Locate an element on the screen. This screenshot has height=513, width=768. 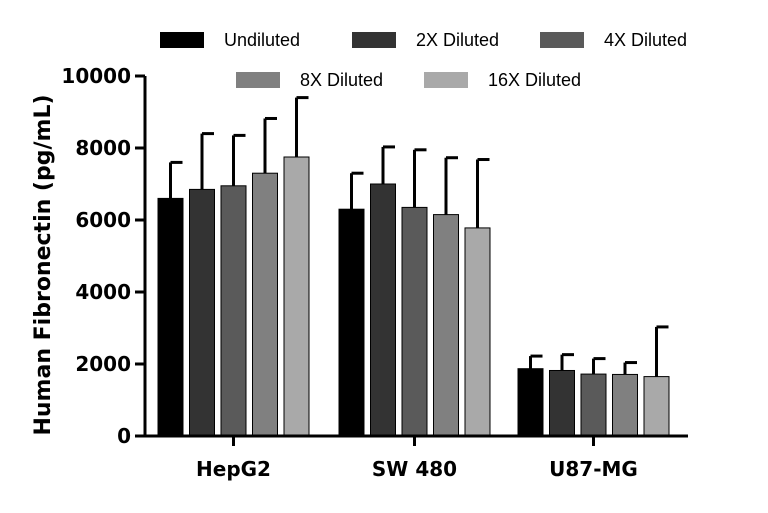
bar-2x-diluted-hepg2 is located at coordinates (202, 312).